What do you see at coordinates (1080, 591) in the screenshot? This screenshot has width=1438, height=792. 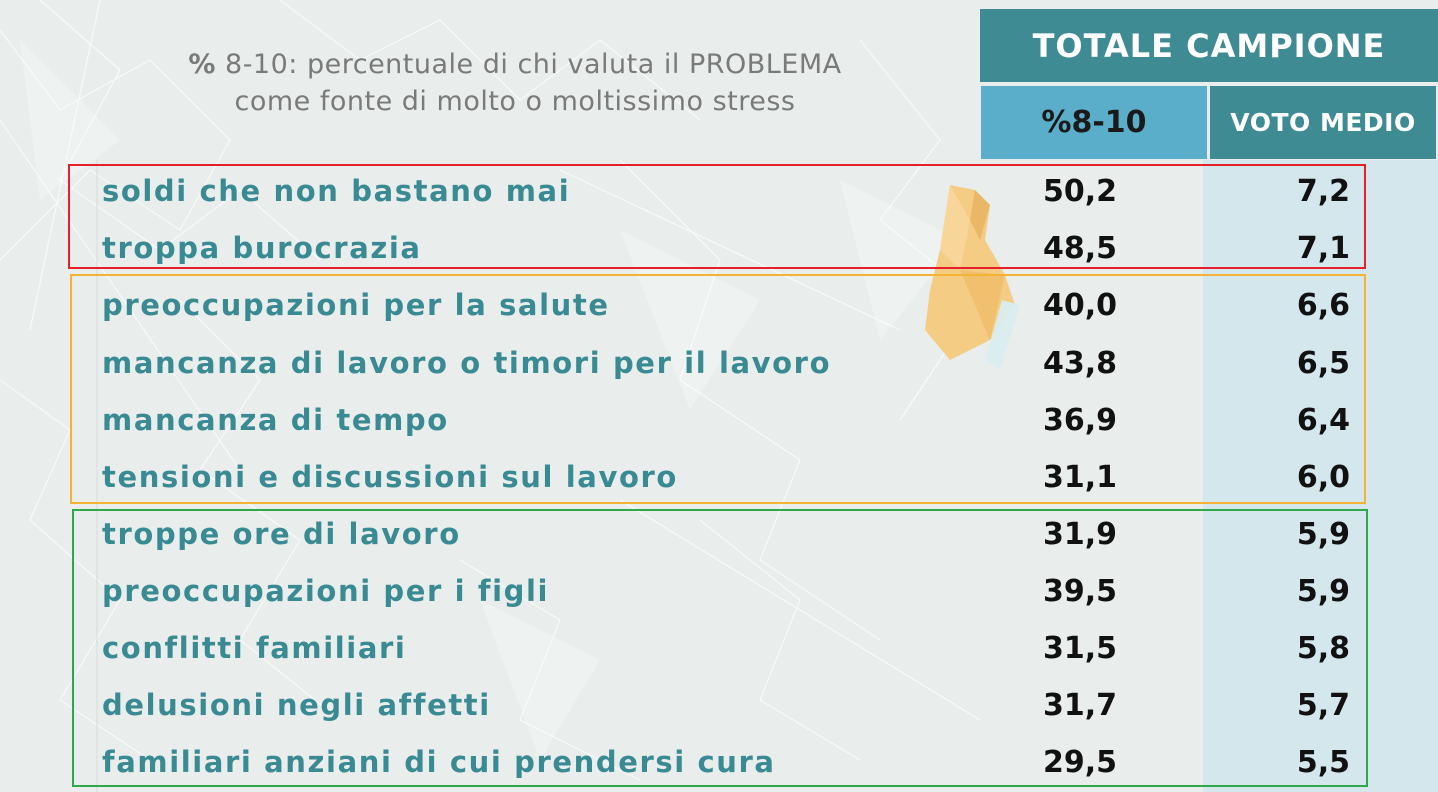 I see `pct-8-10-value: 39,5` at bounding box center [1080, 591].